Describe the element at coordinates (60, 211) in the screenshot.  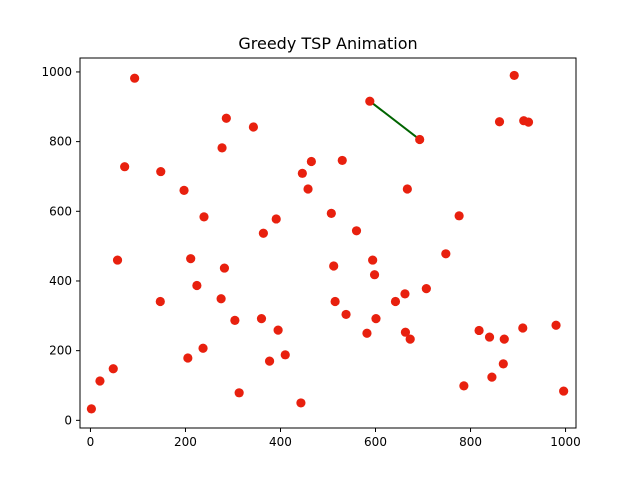
I see `y-tick-label: 600` at that location.